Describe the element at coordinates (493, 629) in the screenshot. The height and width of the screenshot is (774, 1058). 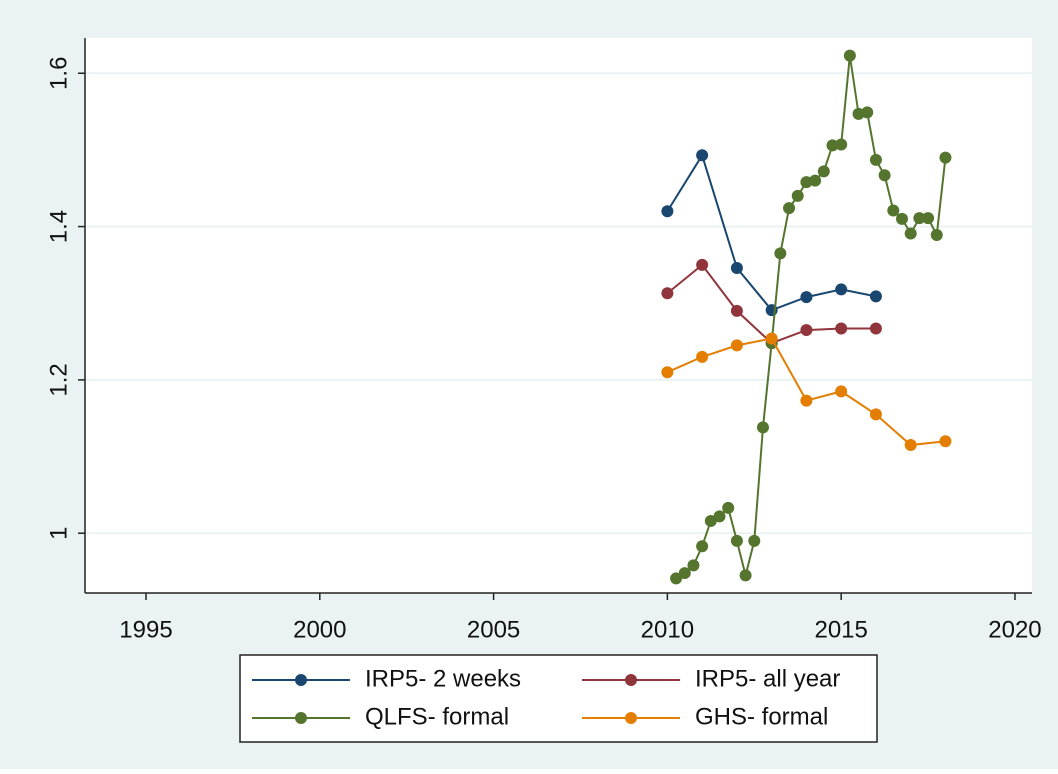
I see `x-tick-label: 2005` at that location.